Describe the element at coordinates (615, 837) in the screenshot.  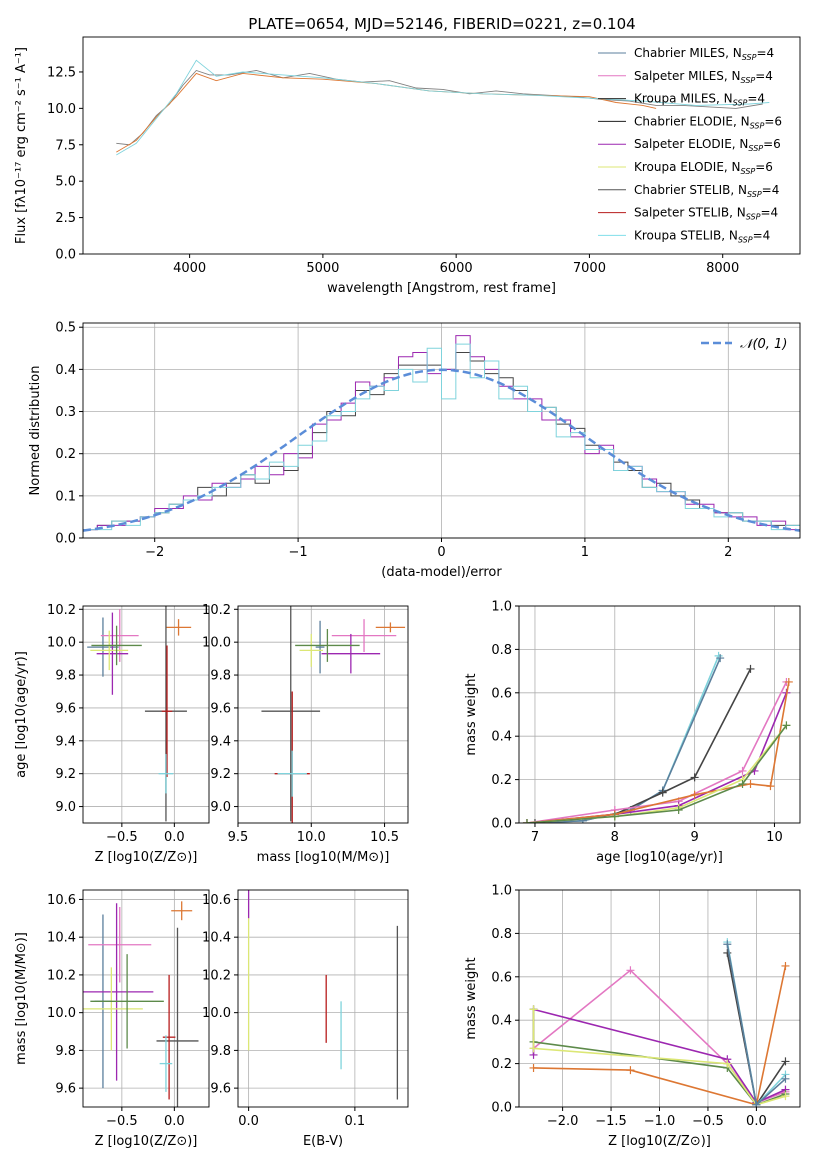
I see `x-tick-label: 8` at that location.